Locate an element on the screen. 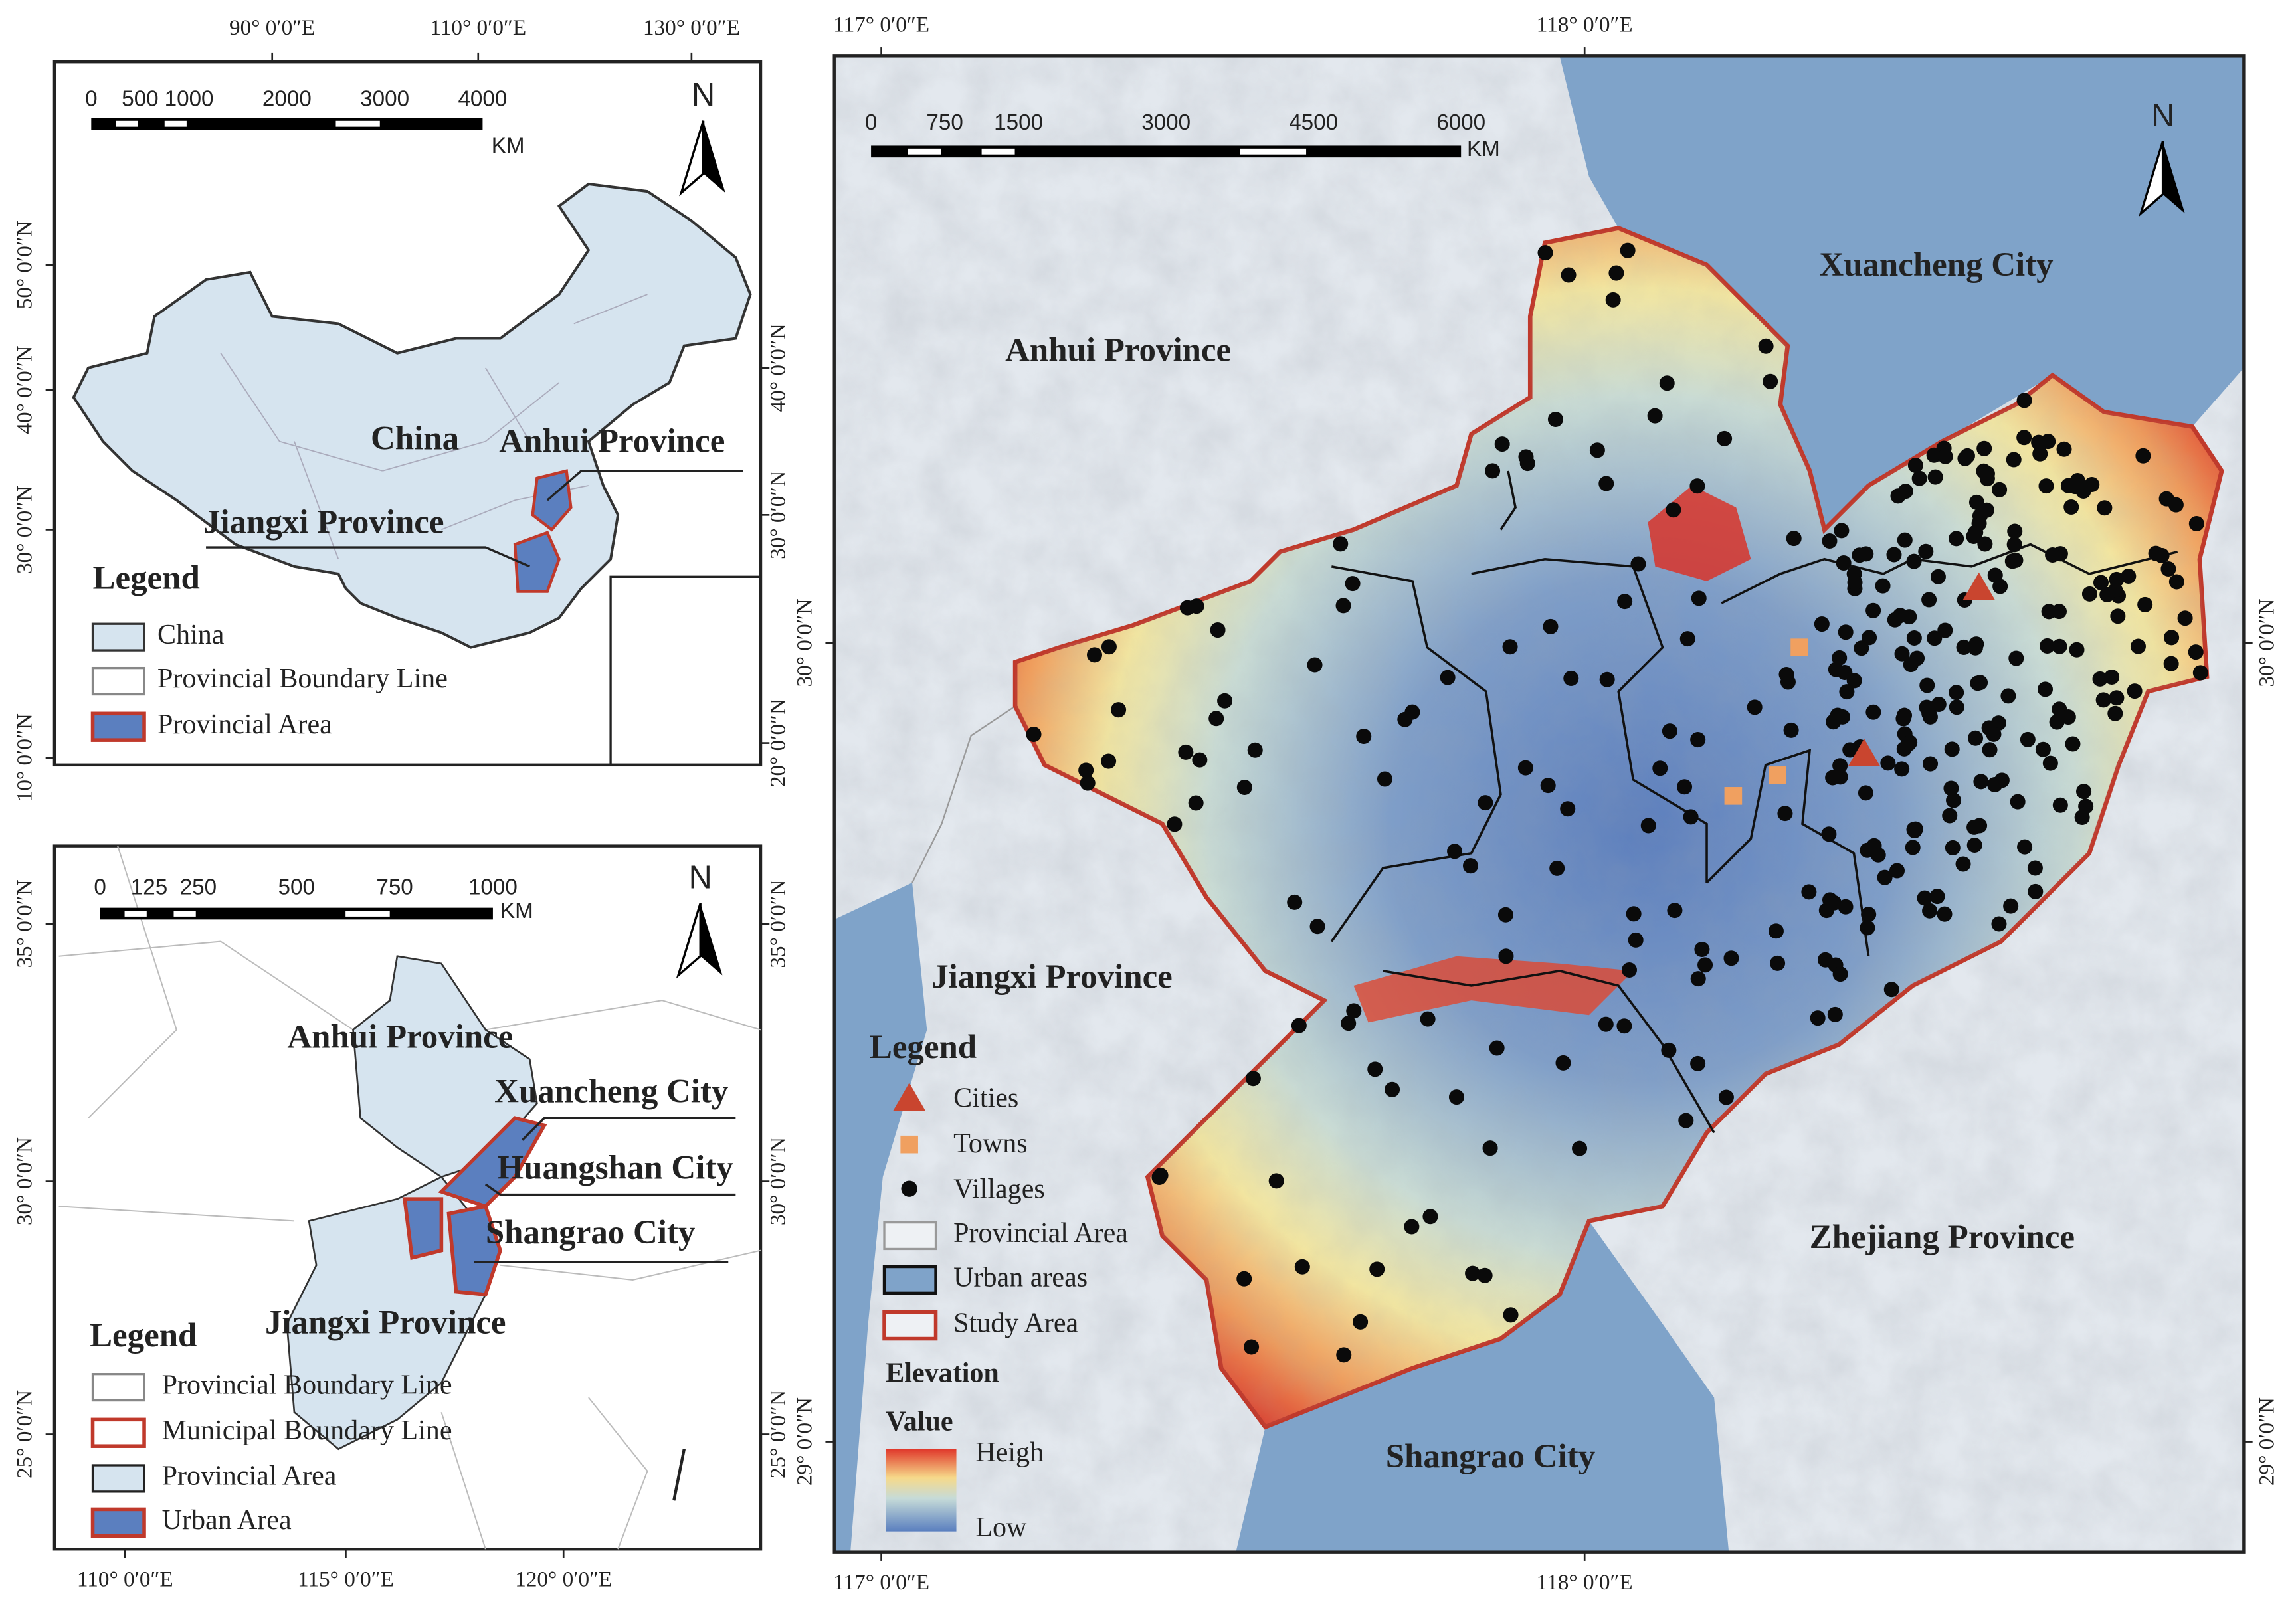  lat-label: 20° 0′0″N is located at coordinates (777, 743).